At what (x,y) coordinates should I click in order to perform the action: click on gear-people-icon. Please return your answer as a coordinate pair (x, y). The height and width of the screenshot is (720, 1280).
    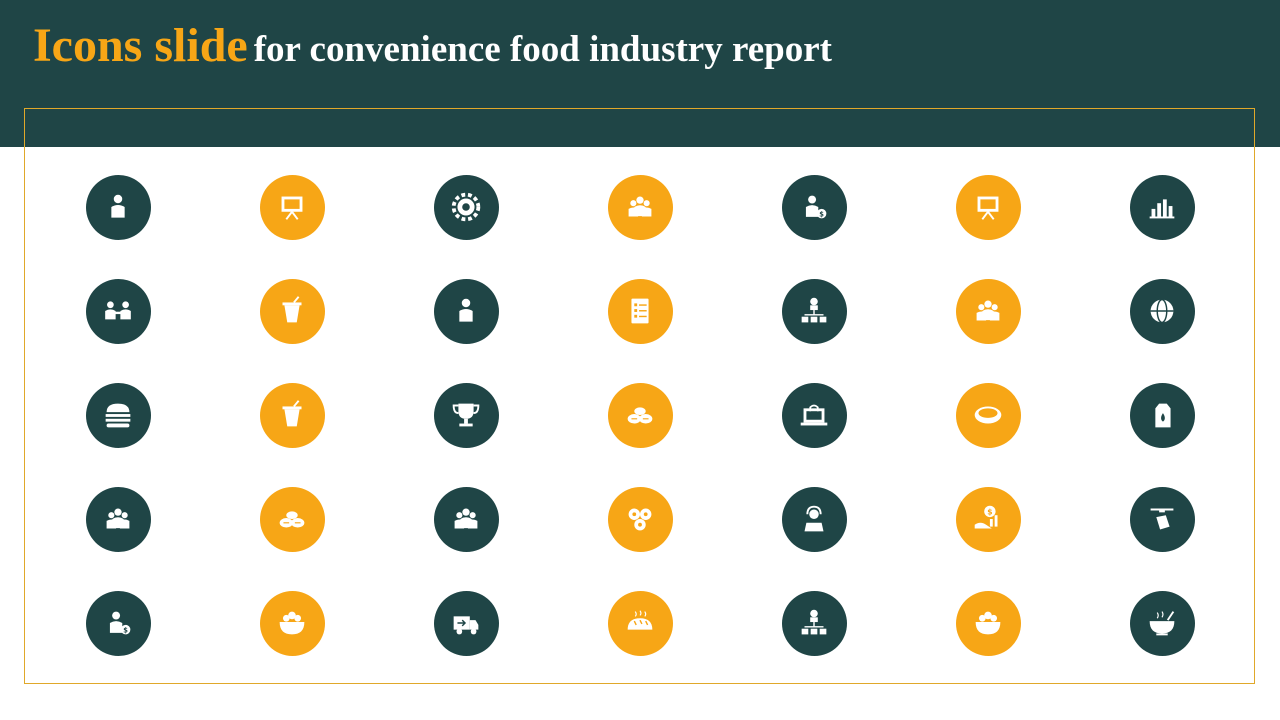
    Looking at the image, I should click on (466, 207).